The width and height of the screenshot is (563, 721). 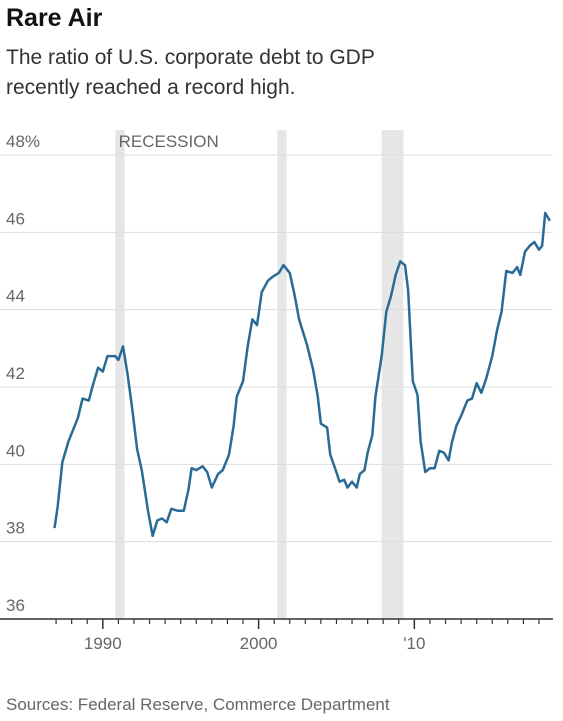 I want to click on chart-subtitle: recently reached a record high., so click(x=151, y=87).